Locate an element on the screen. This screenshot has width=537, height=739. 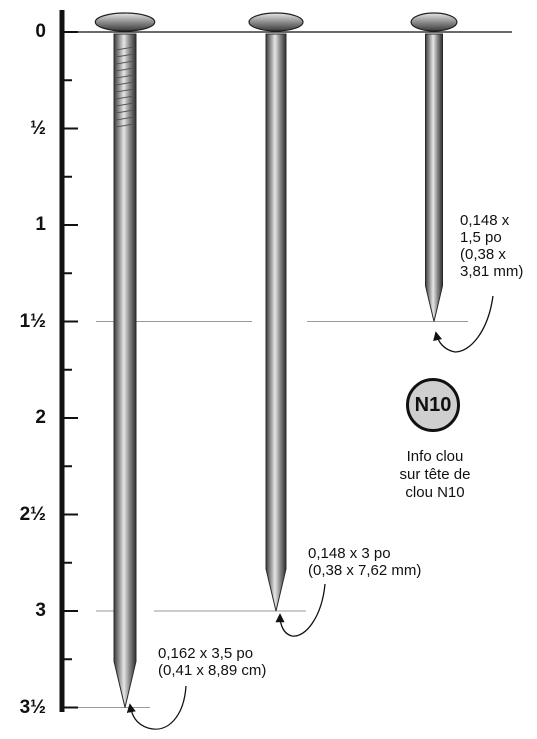
ruler-label: 2 is located at coordinates (40, 417).